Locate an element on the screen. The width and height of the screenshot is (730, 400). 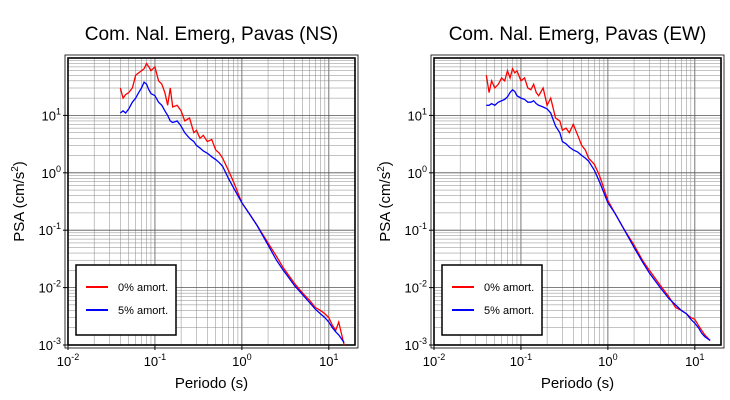
chart-title: Com. Nal. Emerg, Pavas (EW) is located at coordinates (578, 34).